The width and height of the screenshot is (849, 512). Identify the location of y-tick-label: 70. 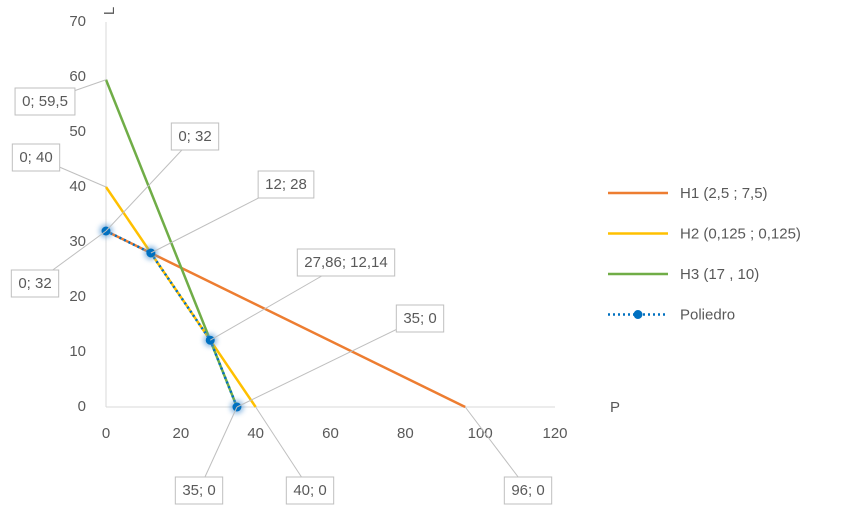
(77, 21).